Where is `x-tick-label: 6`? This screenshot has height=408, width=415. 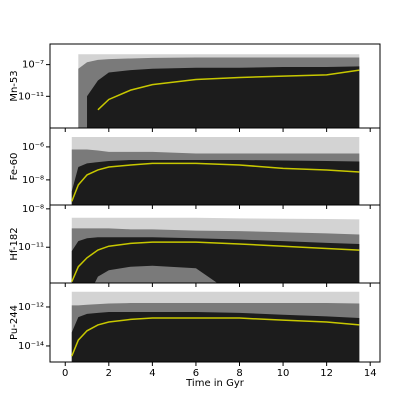
x-tick-label: 6 is located at coordinates (196, 373).